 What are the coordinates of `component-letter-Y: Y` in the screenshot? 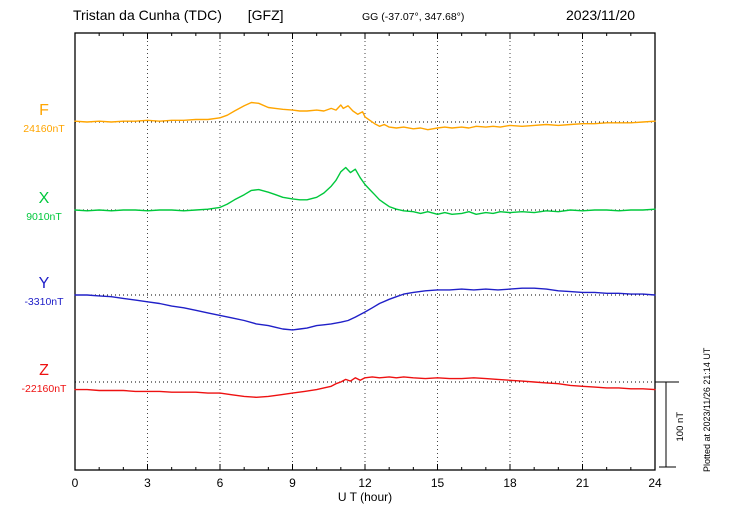 It's located at (44, 283).